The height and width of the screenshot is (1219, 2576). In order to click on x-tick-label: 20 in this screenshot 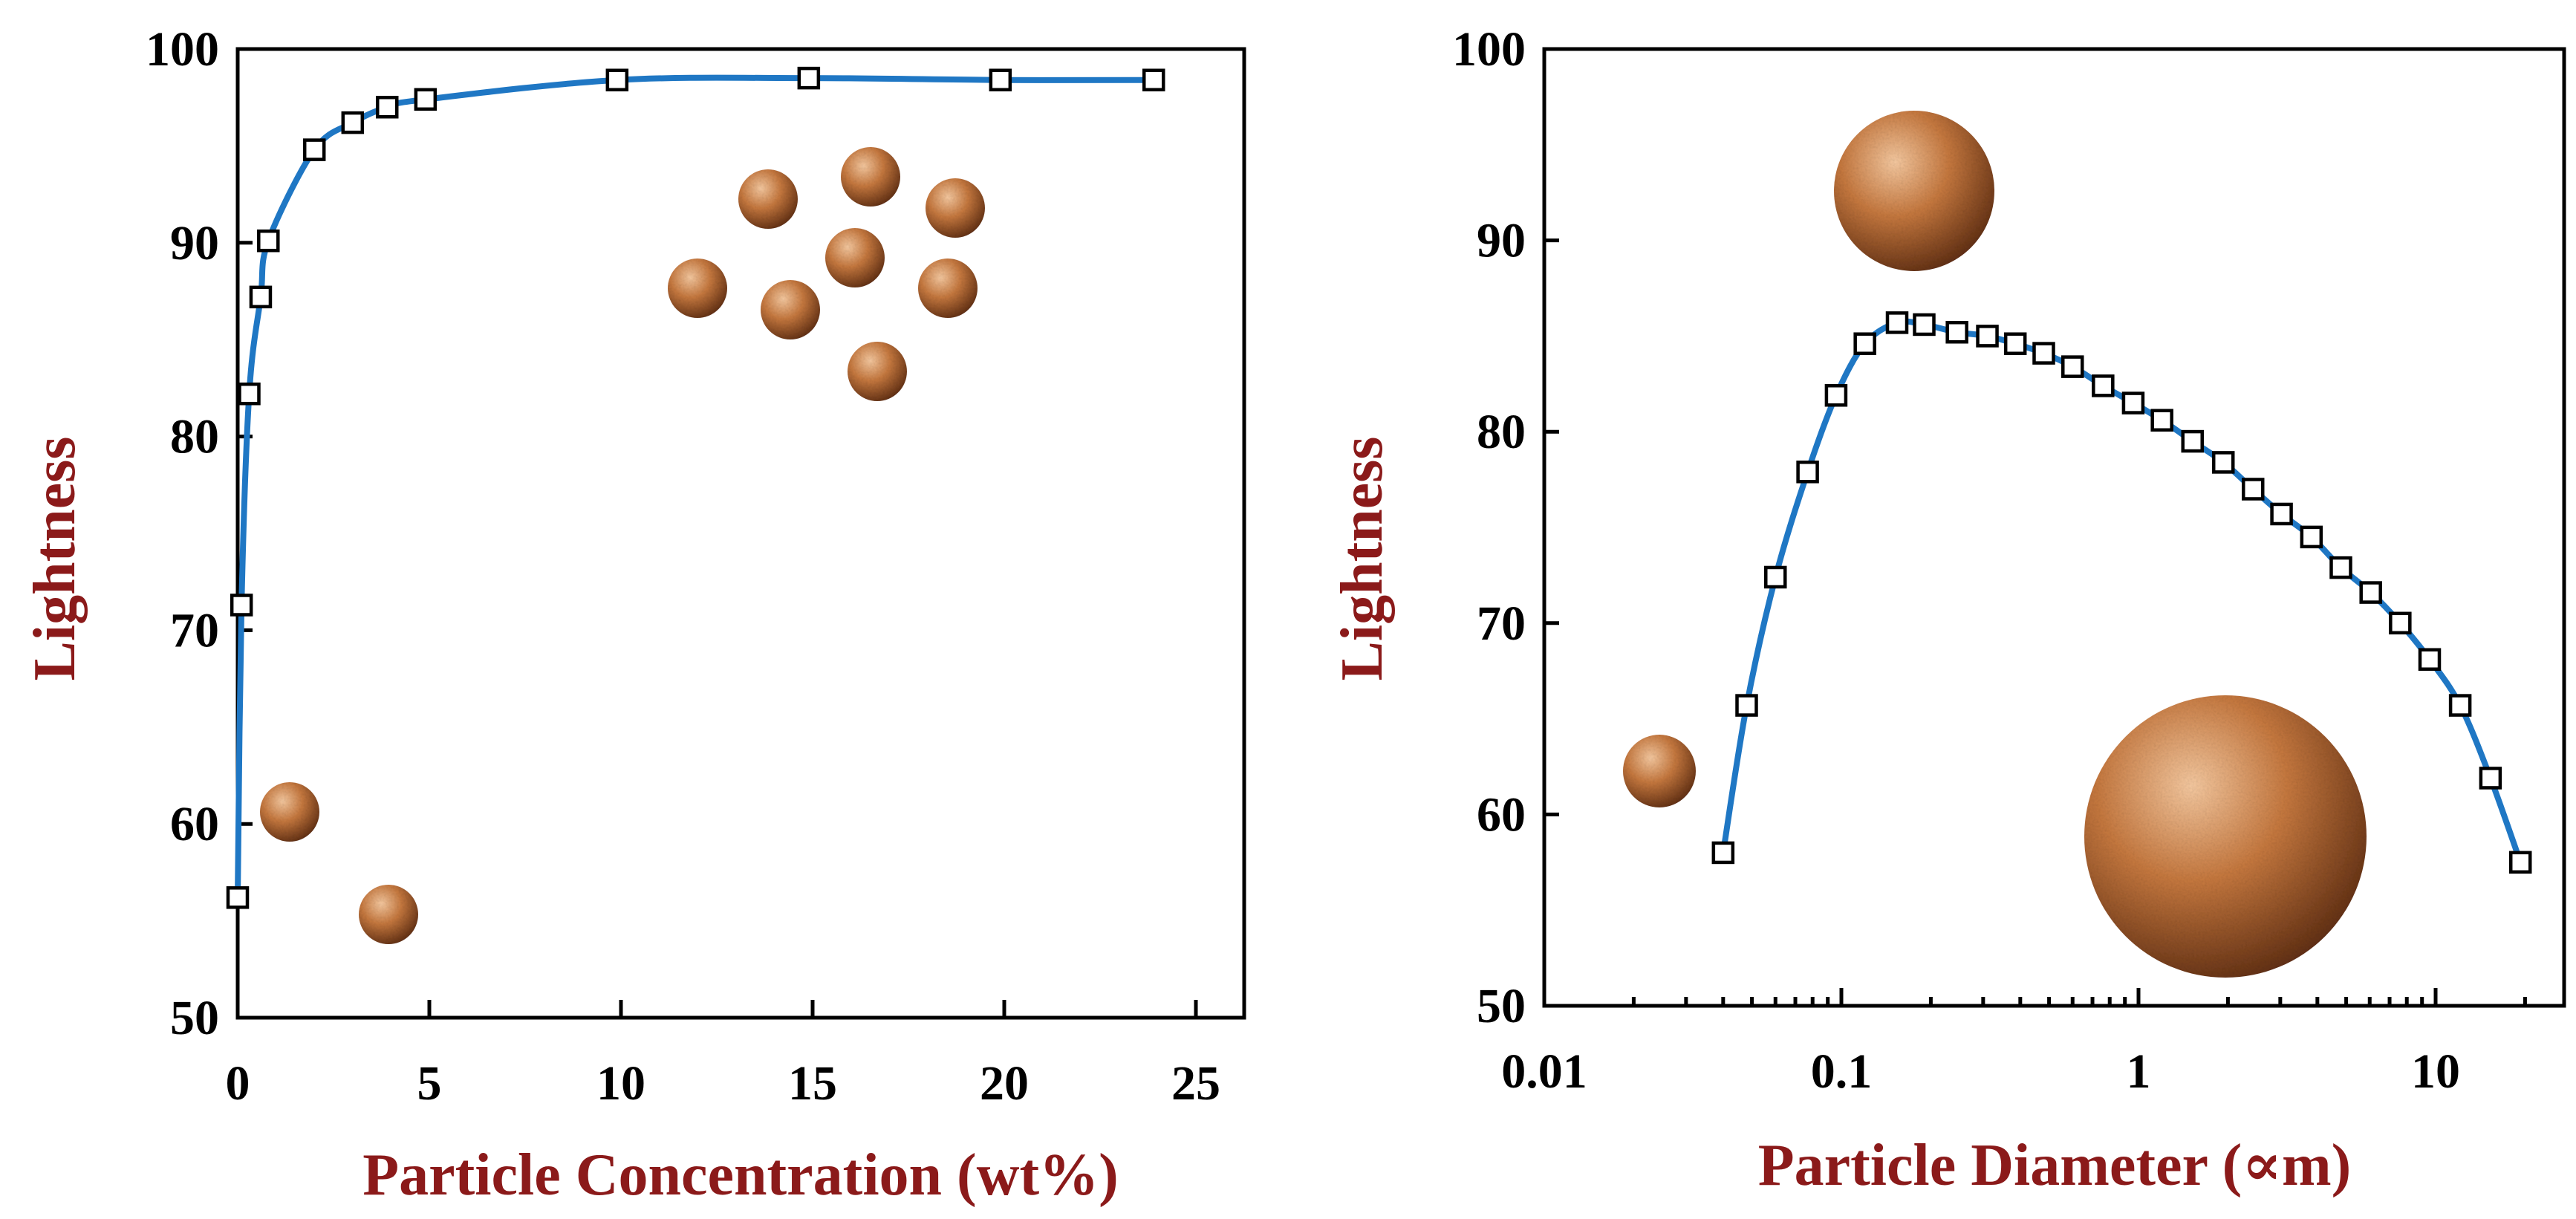, I will do `click(1005, 1083)`.